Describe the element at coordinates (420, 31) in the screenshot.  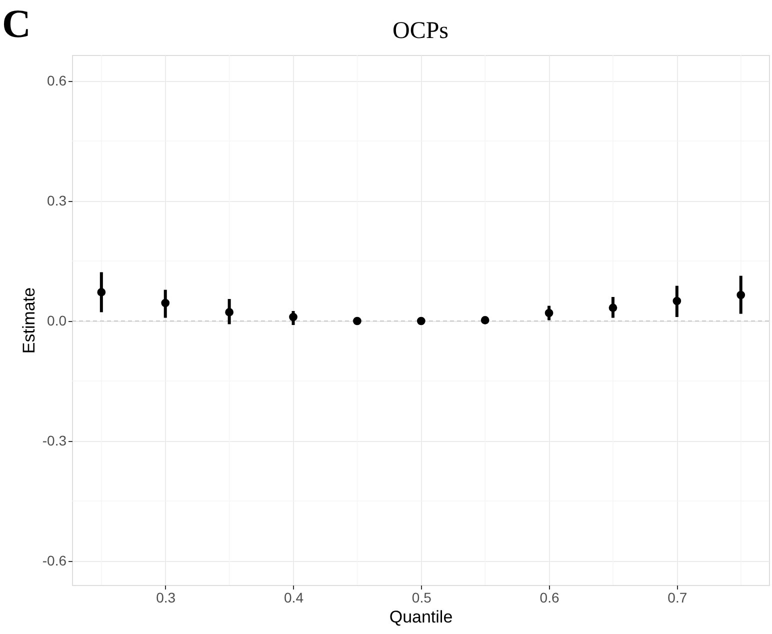
I see `chart-title: OCPs` at that location.